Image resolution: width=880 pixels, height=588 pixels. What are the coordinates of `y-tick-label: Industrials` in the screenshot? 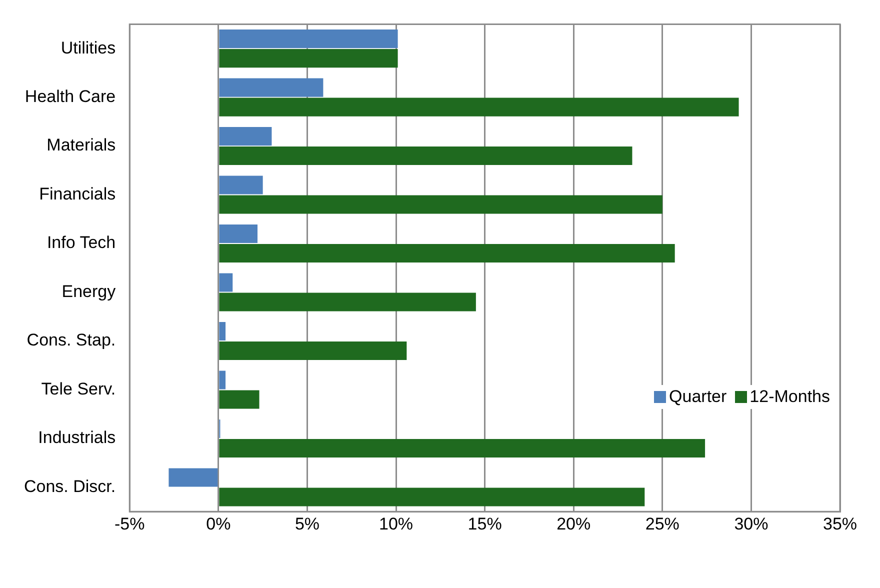 It's located at (77, 438).